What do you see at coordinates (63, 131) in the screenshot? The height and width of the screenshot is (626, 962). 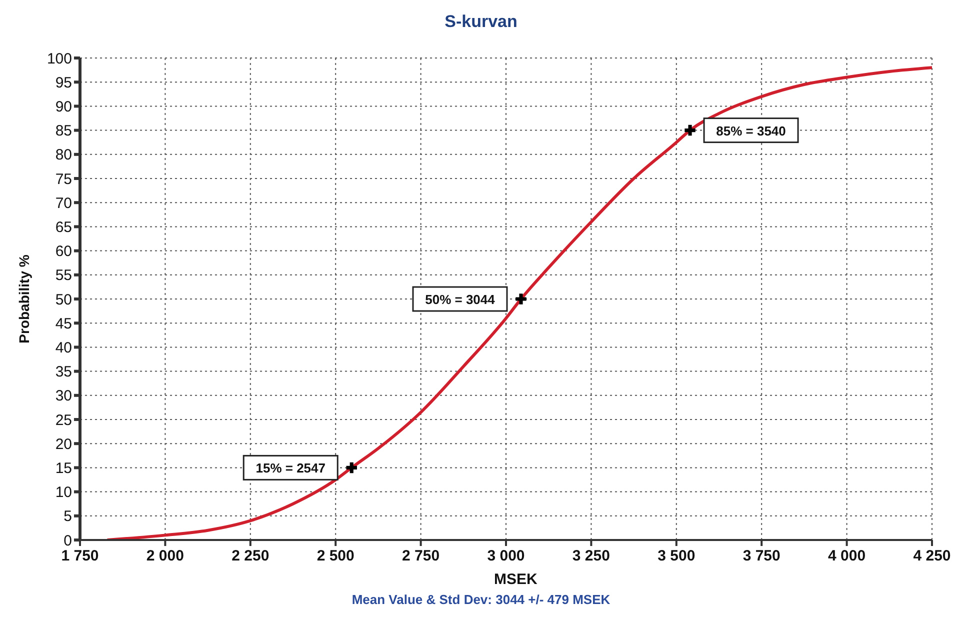 I see `y-tick-label: 85` at bounding box center [63, 131].